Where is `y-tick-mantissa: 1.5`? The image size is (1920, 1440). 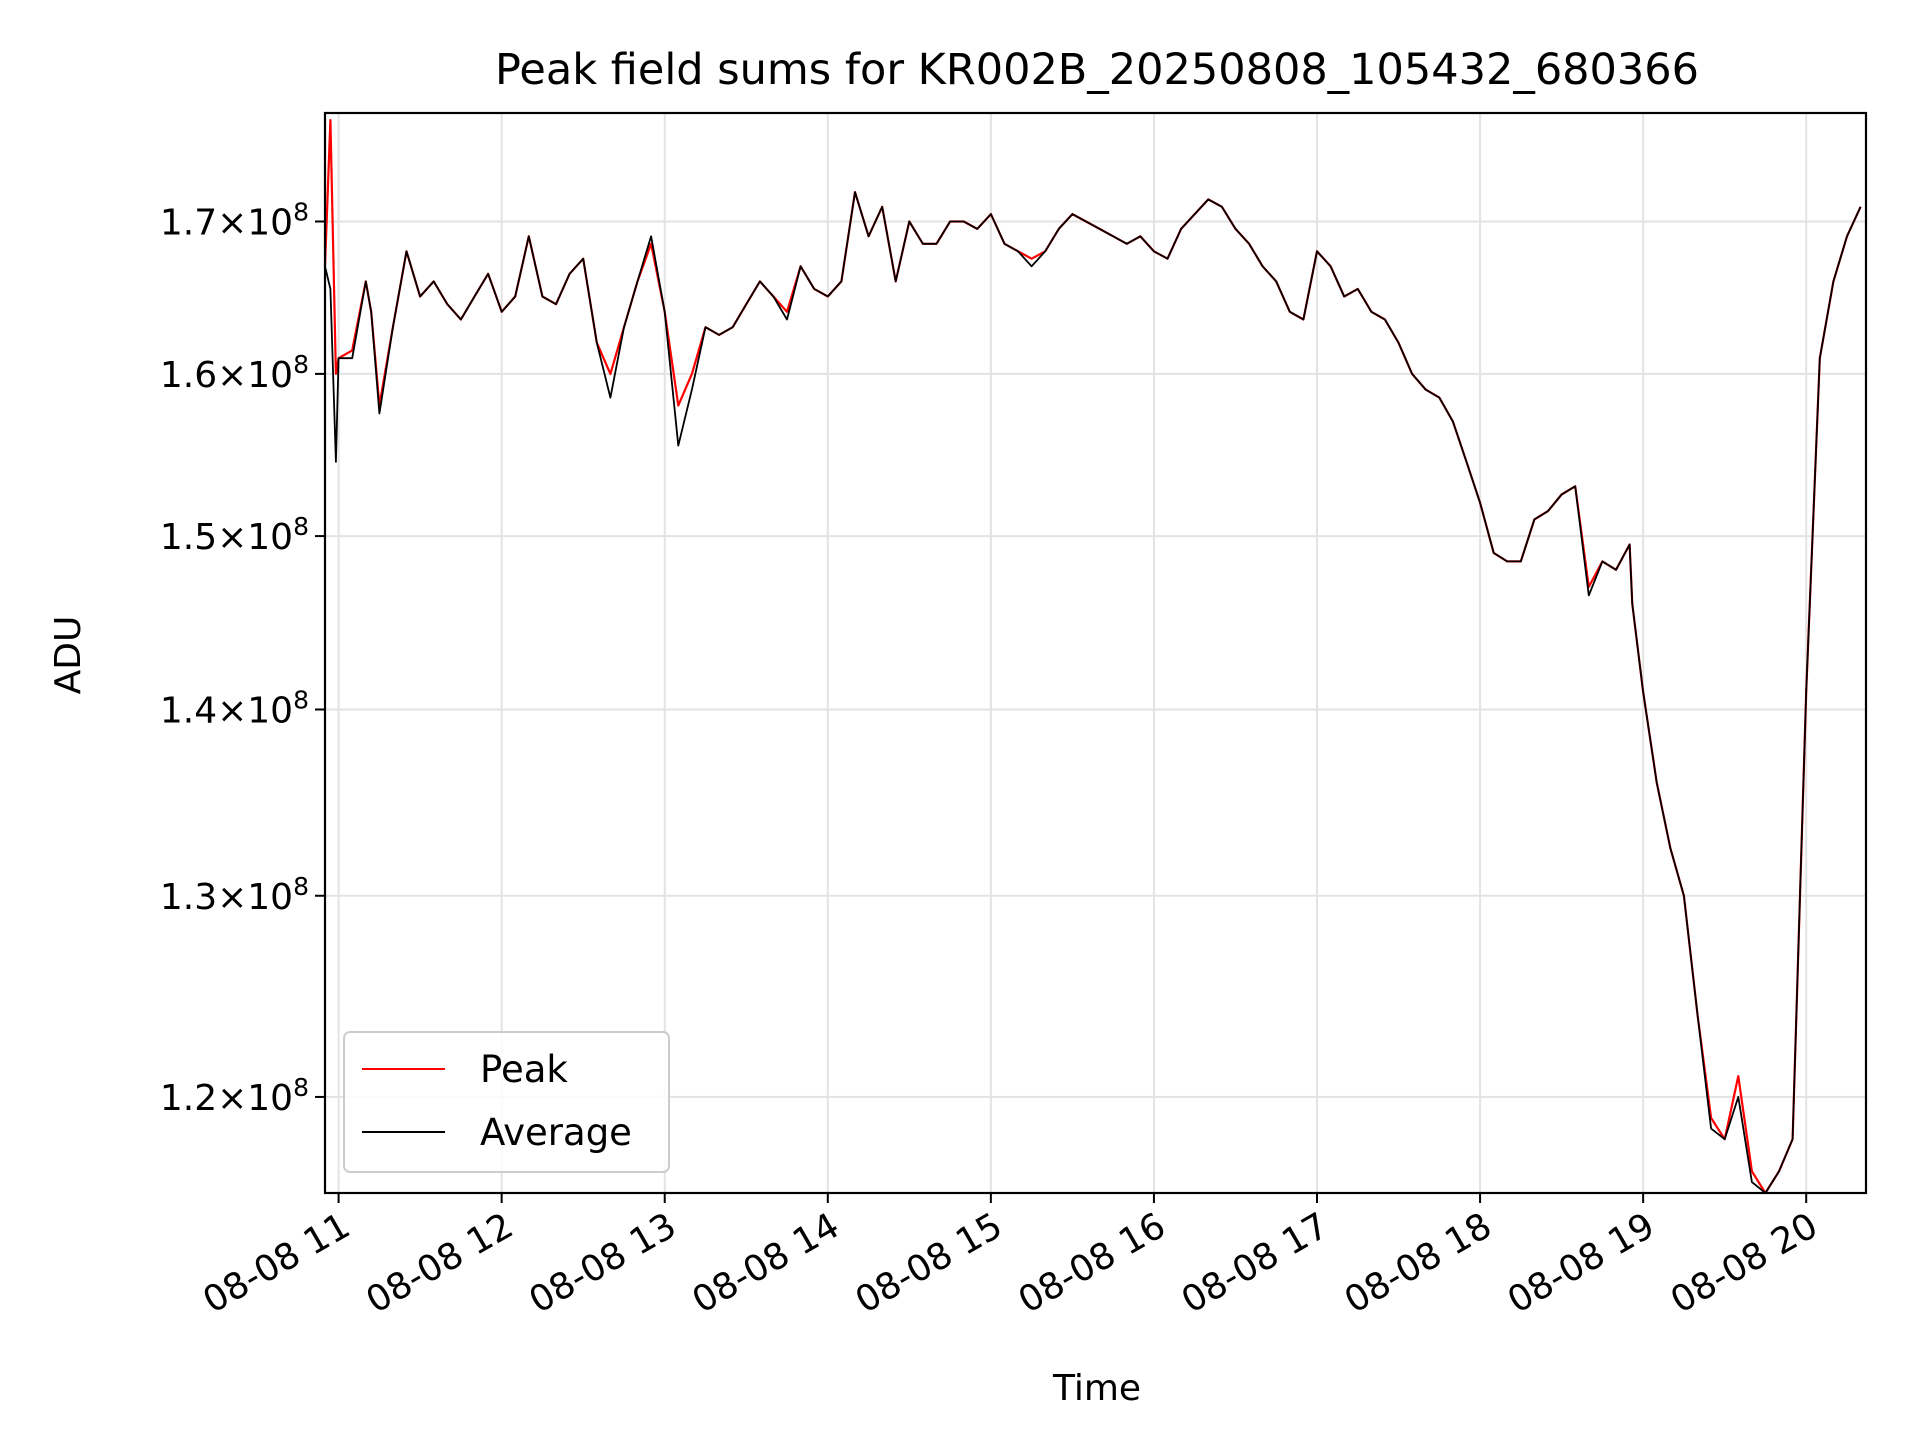 y-tick-mantissa: 1.5 is located at coordinates (188, 537).